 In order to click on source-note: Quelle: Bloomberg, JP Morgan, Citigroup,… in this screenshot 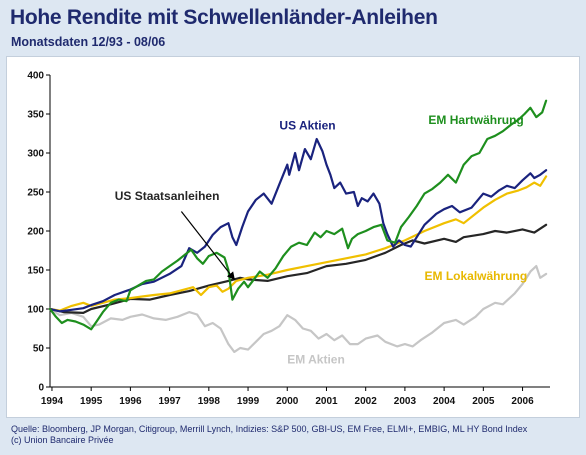, I will do `click(269, 429)`.